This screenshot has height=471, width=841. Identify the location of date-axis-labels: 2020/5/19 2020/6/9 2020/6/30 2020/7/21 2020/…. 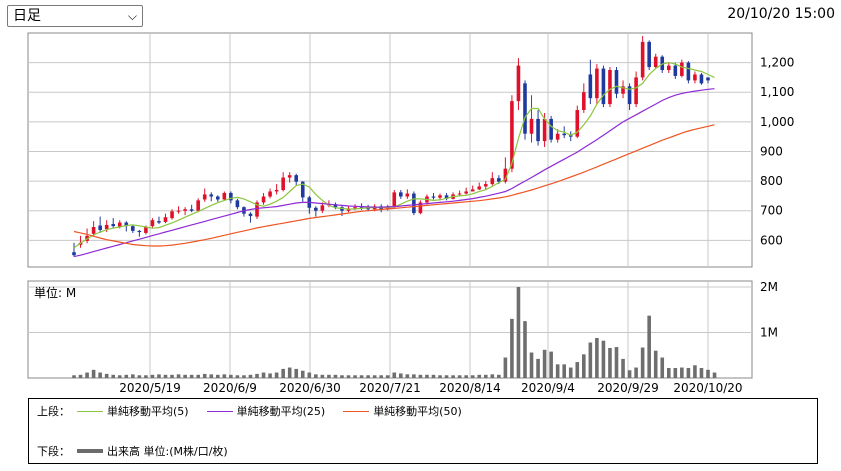
(430, 388).